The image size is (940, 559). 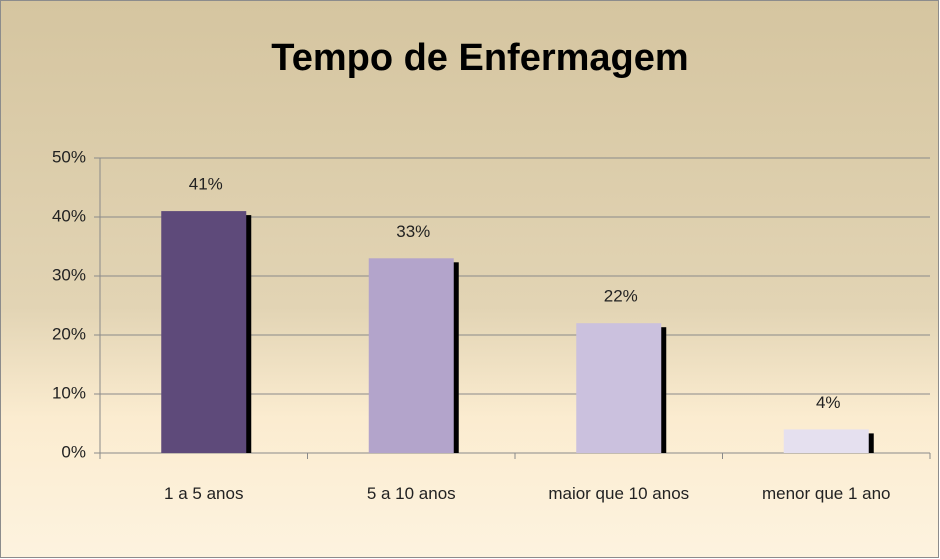 I want to click on x-tick-label: 1 a 5 anos, so click(x=204, y=493).